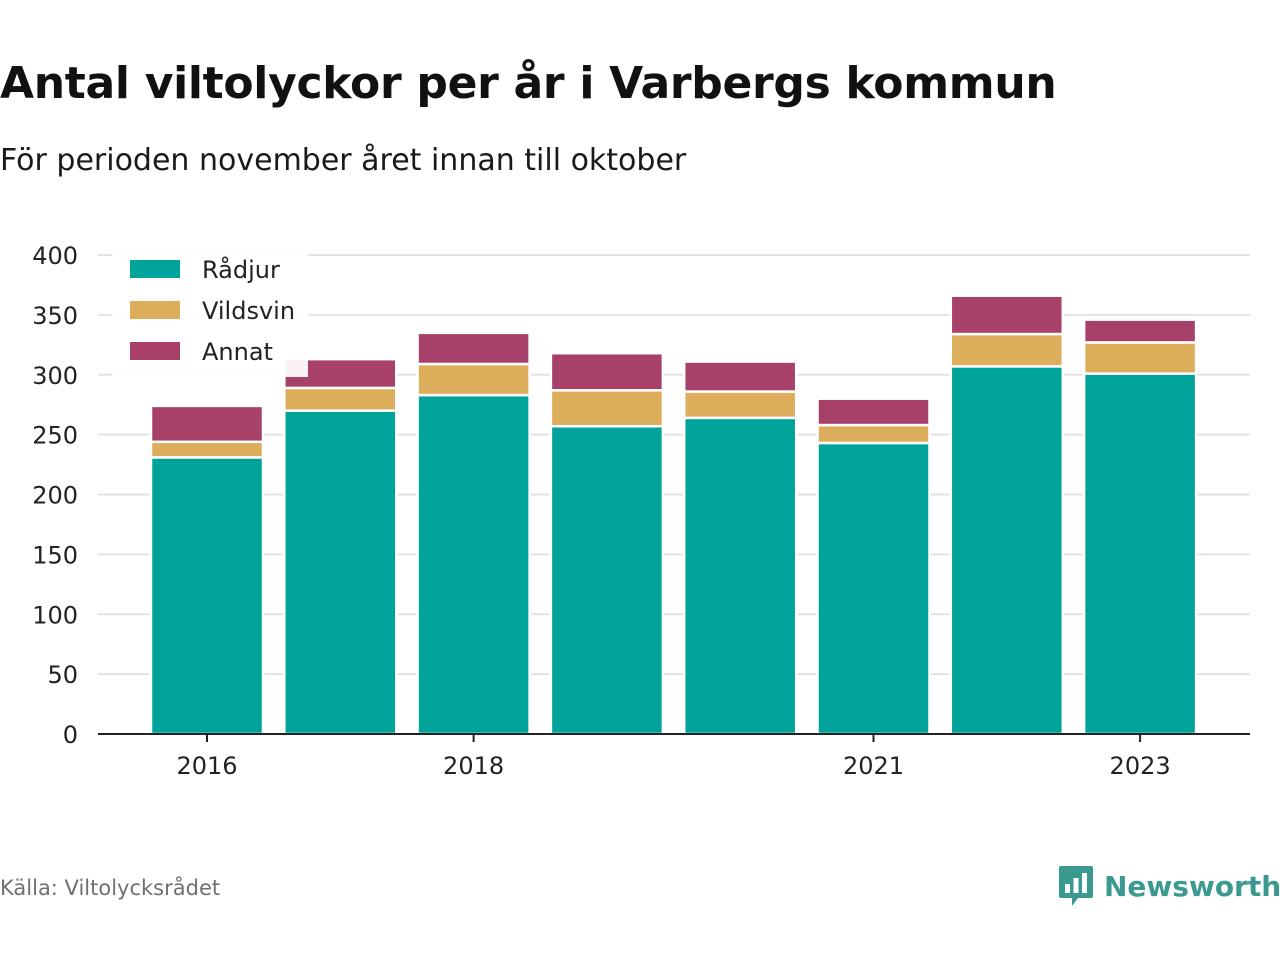  Describe the element at coordinates (155, 310) in the screenshot. I see `legend-swatch-vildsvin` at that location.